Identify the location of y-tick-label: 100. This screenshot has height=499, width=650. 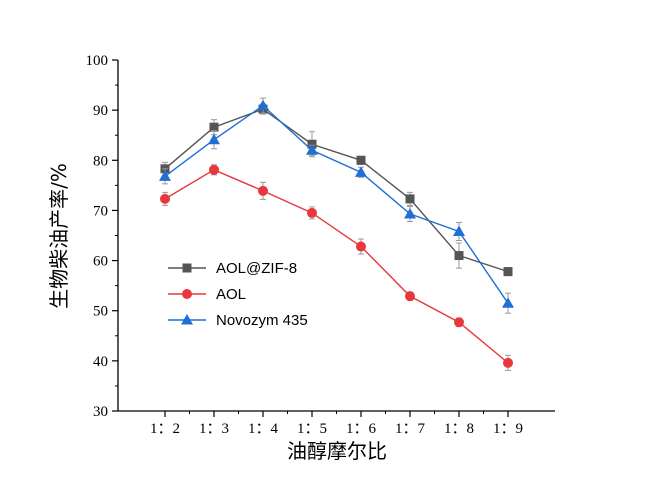
(97, 61).